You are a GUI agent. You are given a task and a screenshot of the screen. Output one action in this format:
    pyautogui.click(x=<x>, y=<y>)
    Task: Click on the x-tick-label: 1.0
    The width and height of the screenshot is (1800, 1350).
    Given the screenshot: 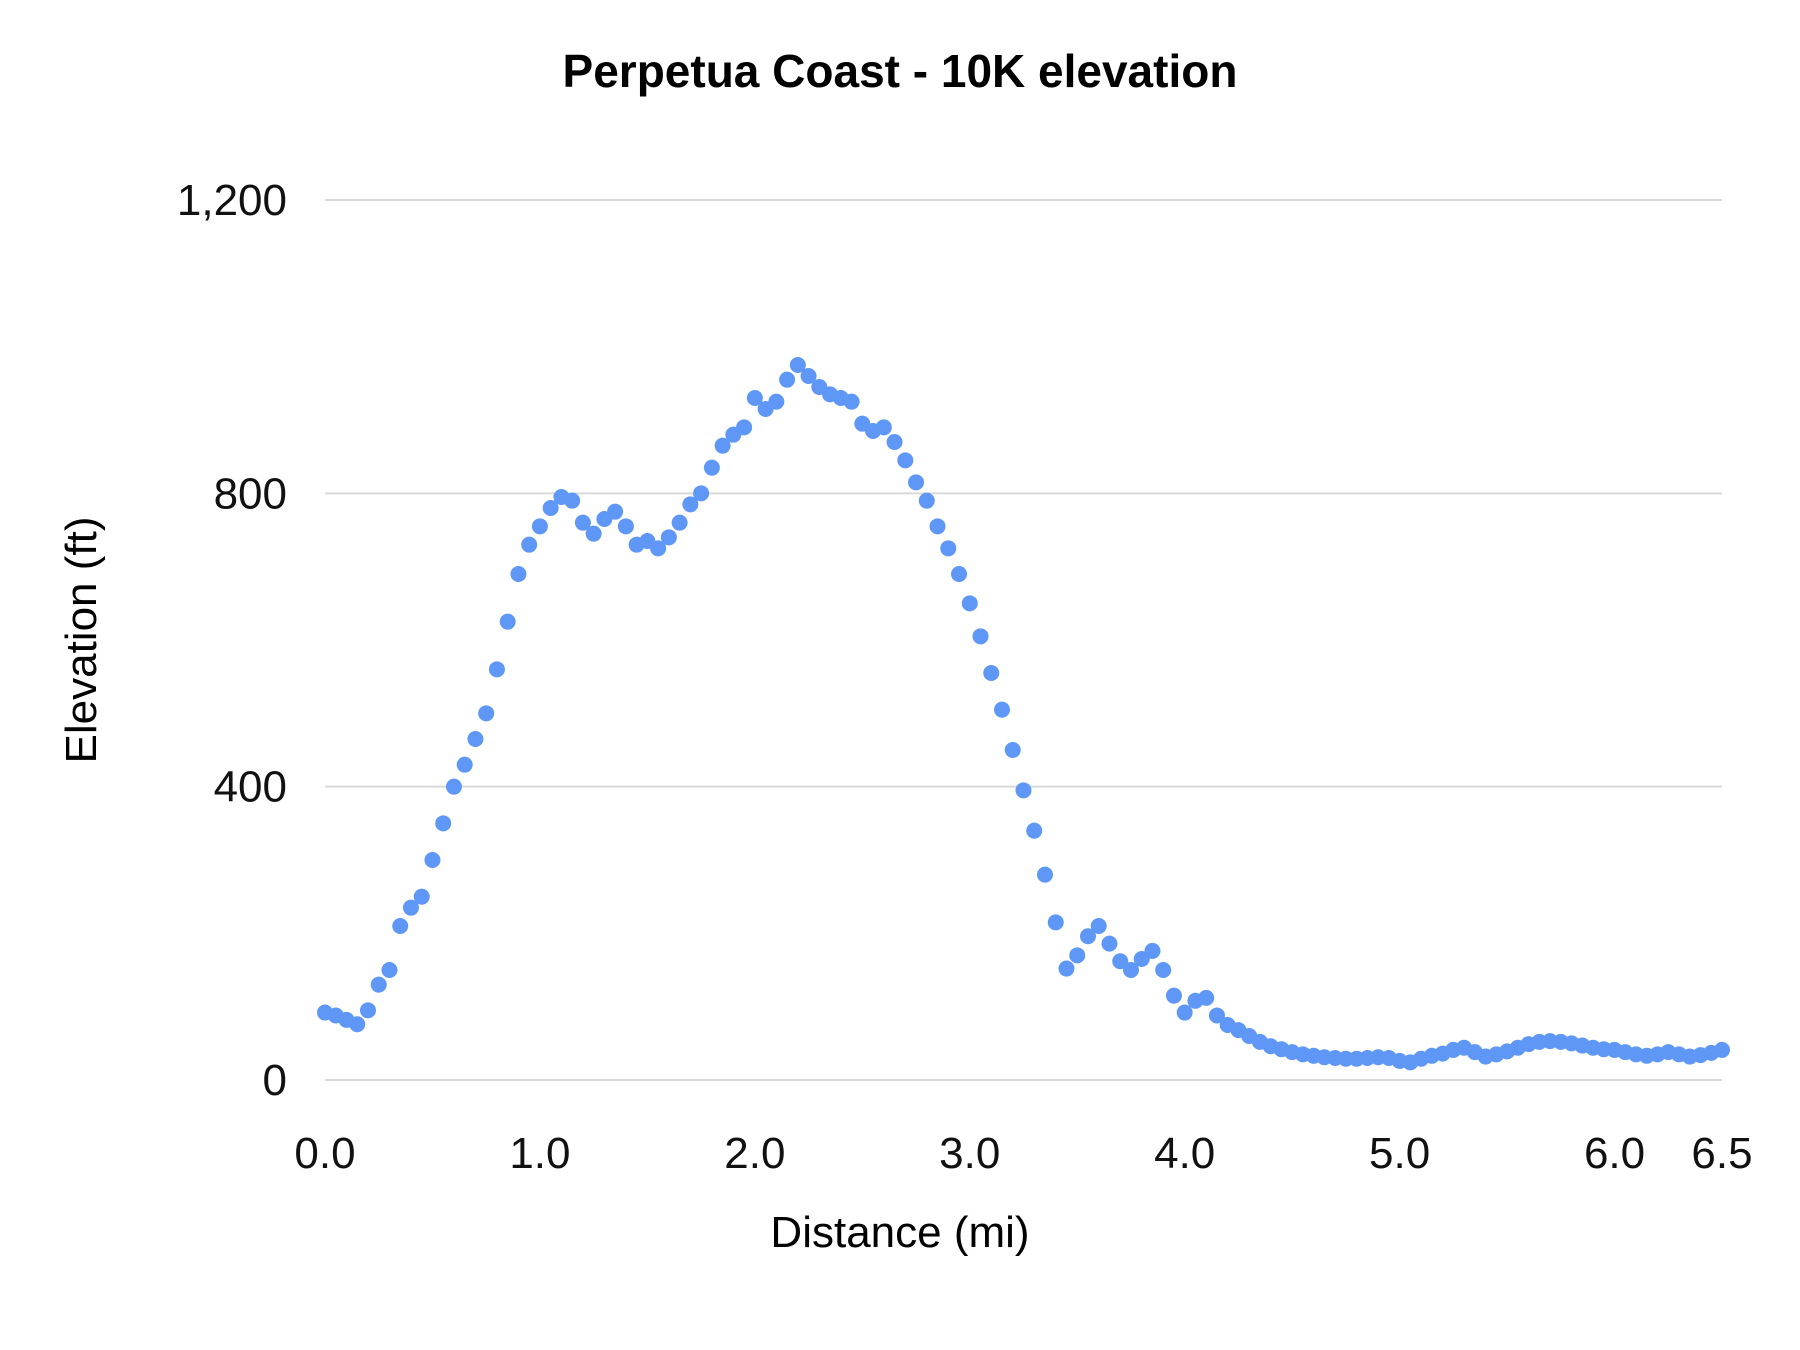 What is the action you would take?
    pyautogui.click(x=539, y=1153)
    